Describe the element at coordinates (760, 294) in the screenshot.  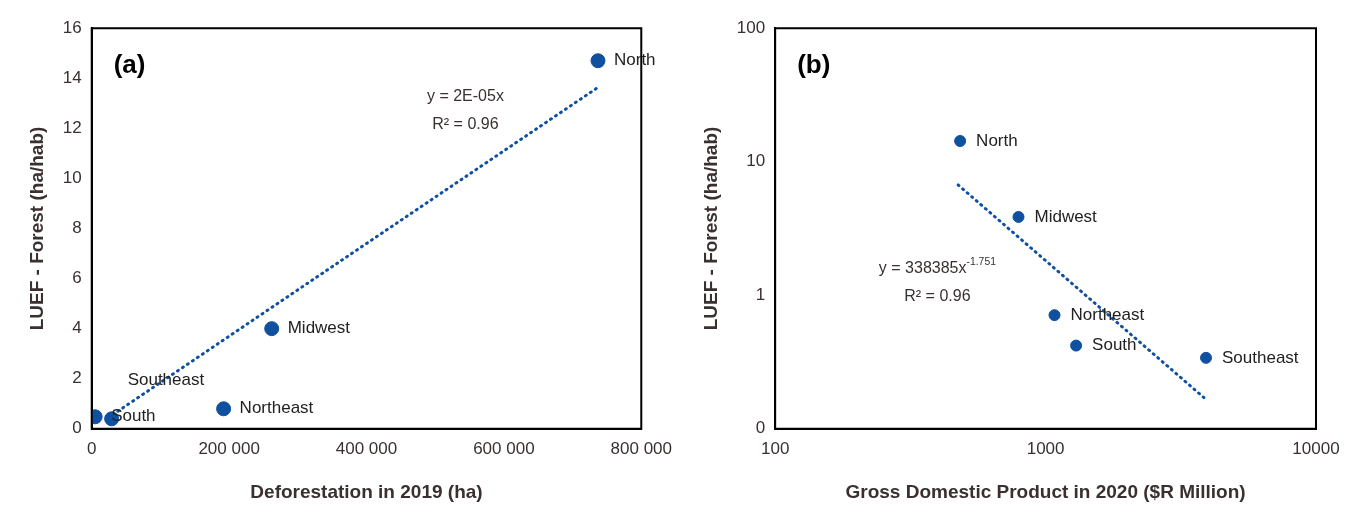
I see `y-tick-label: 1` at that location.